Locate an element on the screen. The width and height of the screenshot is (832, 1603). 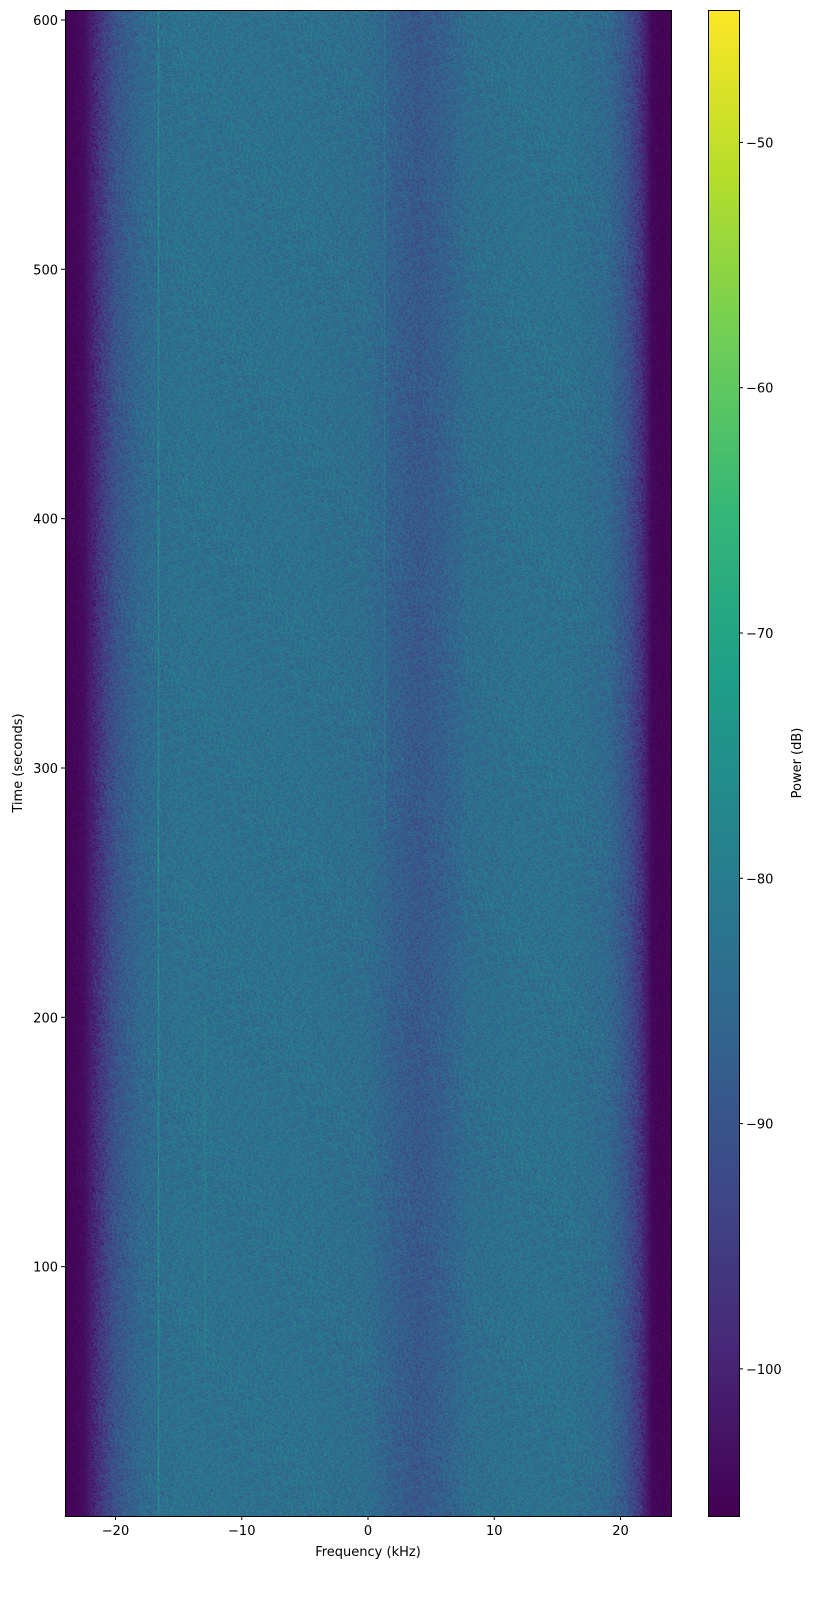
y-axis-ticks: 100 200 300 400 500 600 is located at coordinates (49, 645).